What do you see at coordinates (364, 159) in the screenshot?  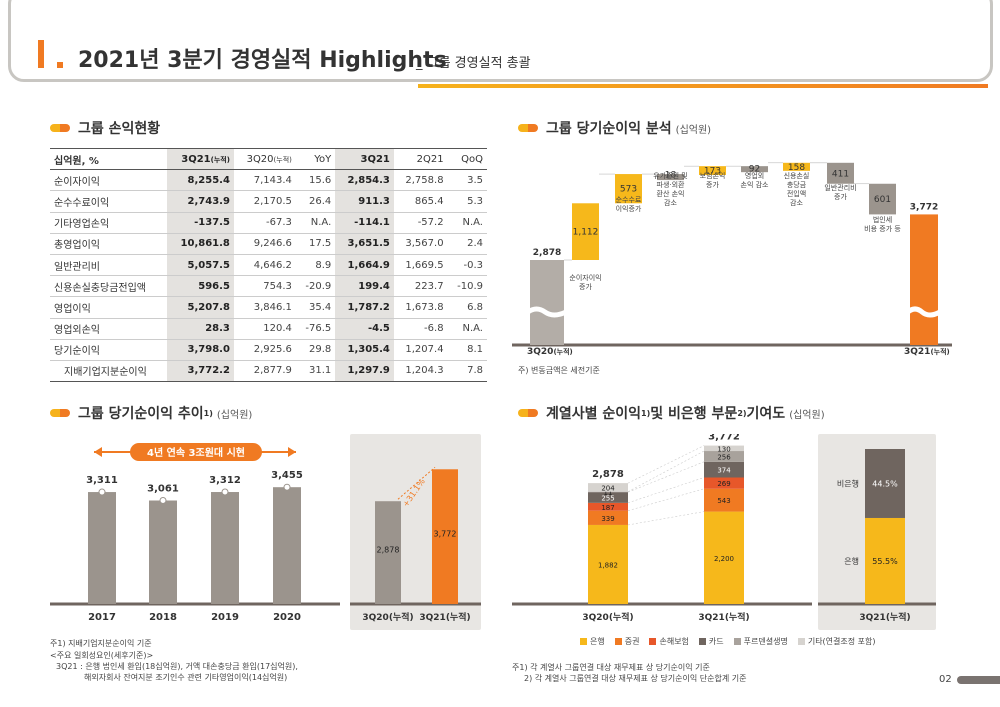 I see `col-header: 3Q21` at bounding box center [364, 159].